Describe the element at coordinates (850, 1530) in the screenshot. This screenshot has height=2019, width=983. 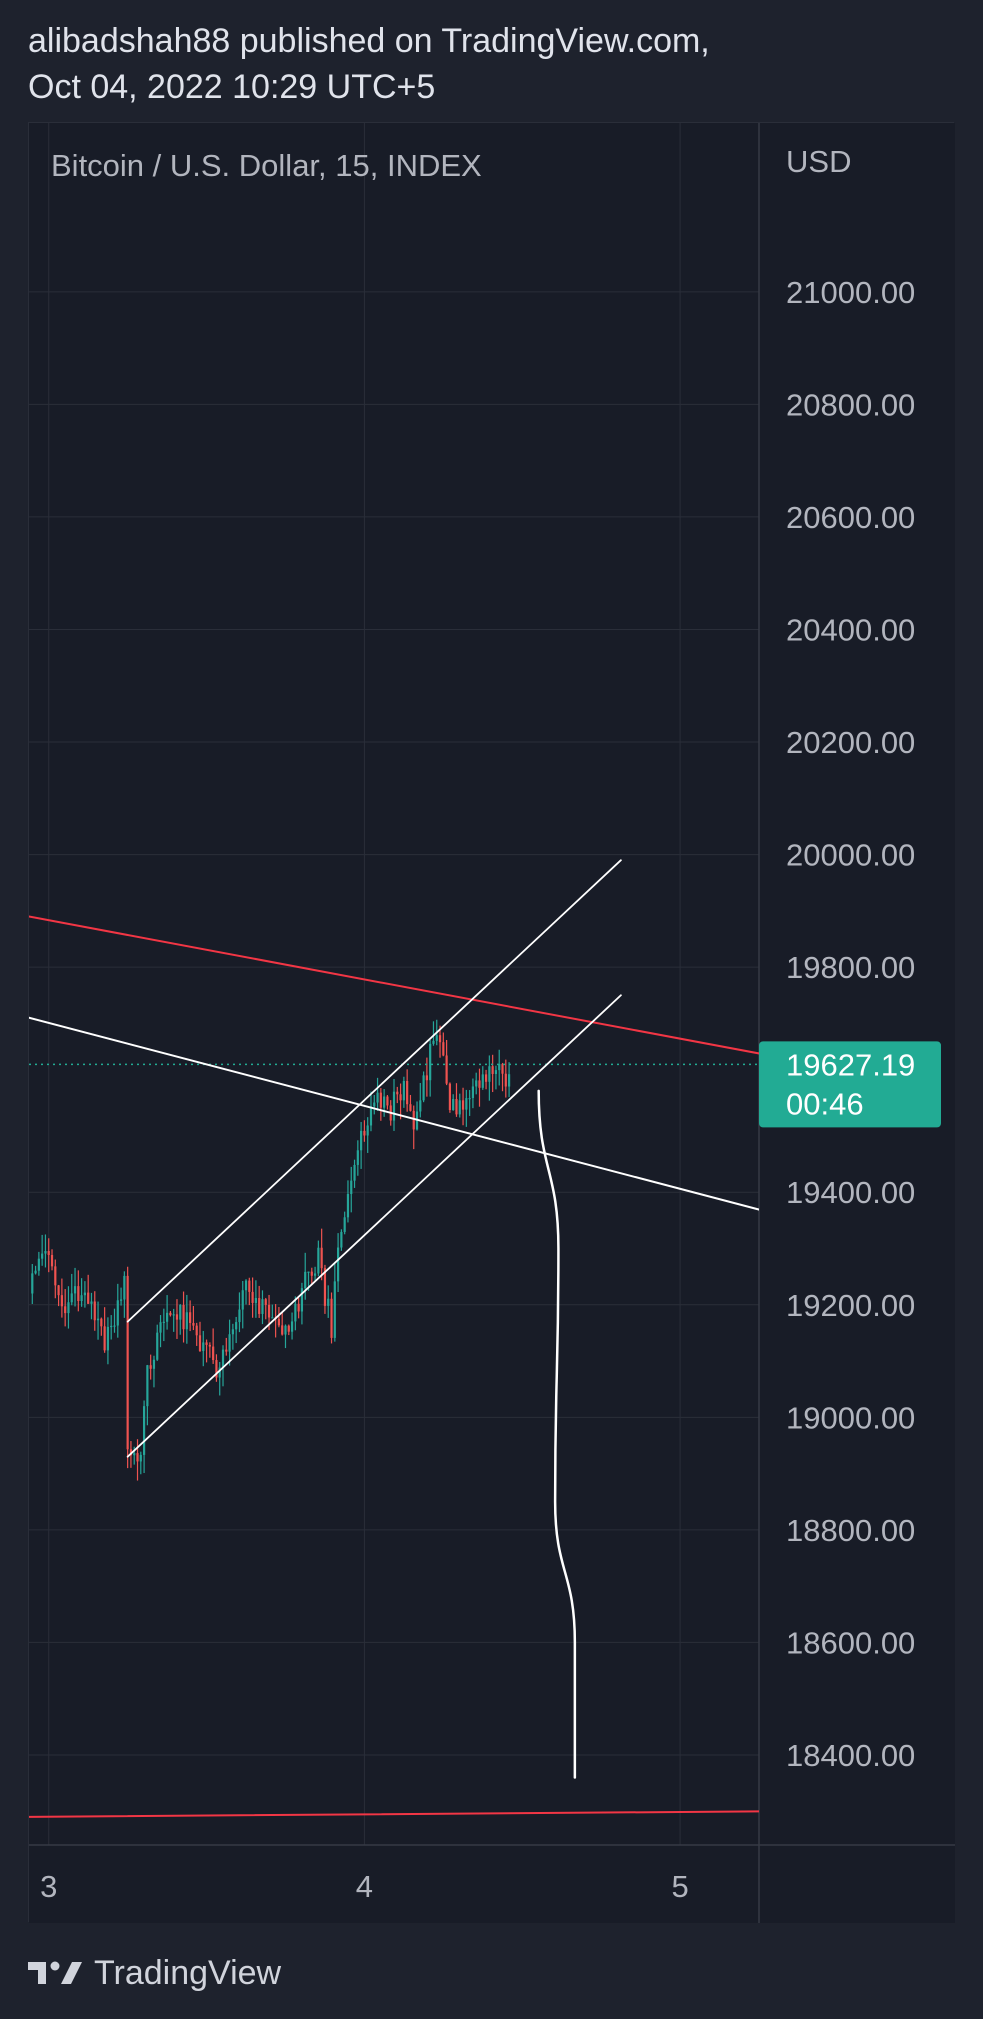
I see `price-tick-label: 18800.00` at that location.